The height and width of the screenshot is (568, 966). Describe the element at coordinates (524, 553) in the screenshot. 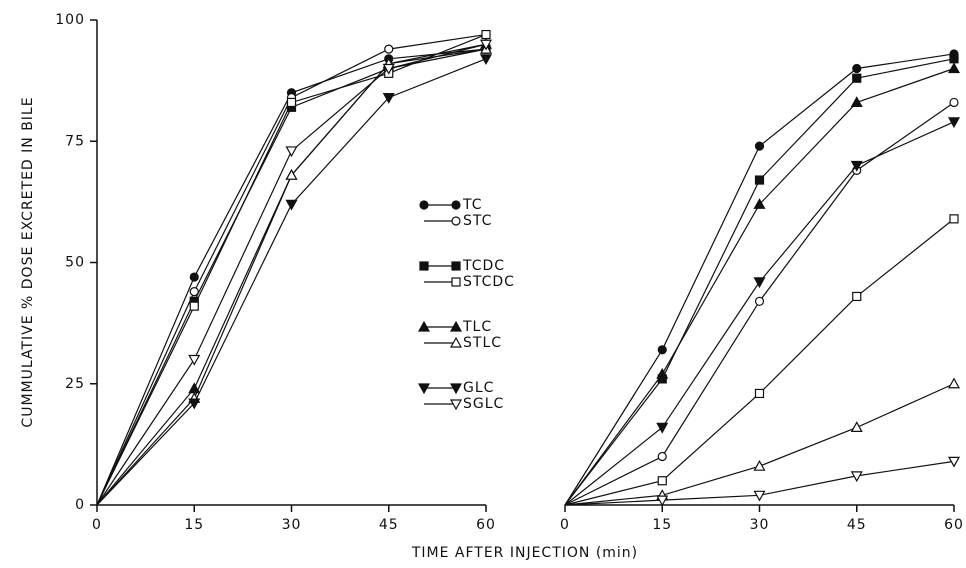

I see `x-axis-label: TIME AFTER INJECTION (min)` at that location.